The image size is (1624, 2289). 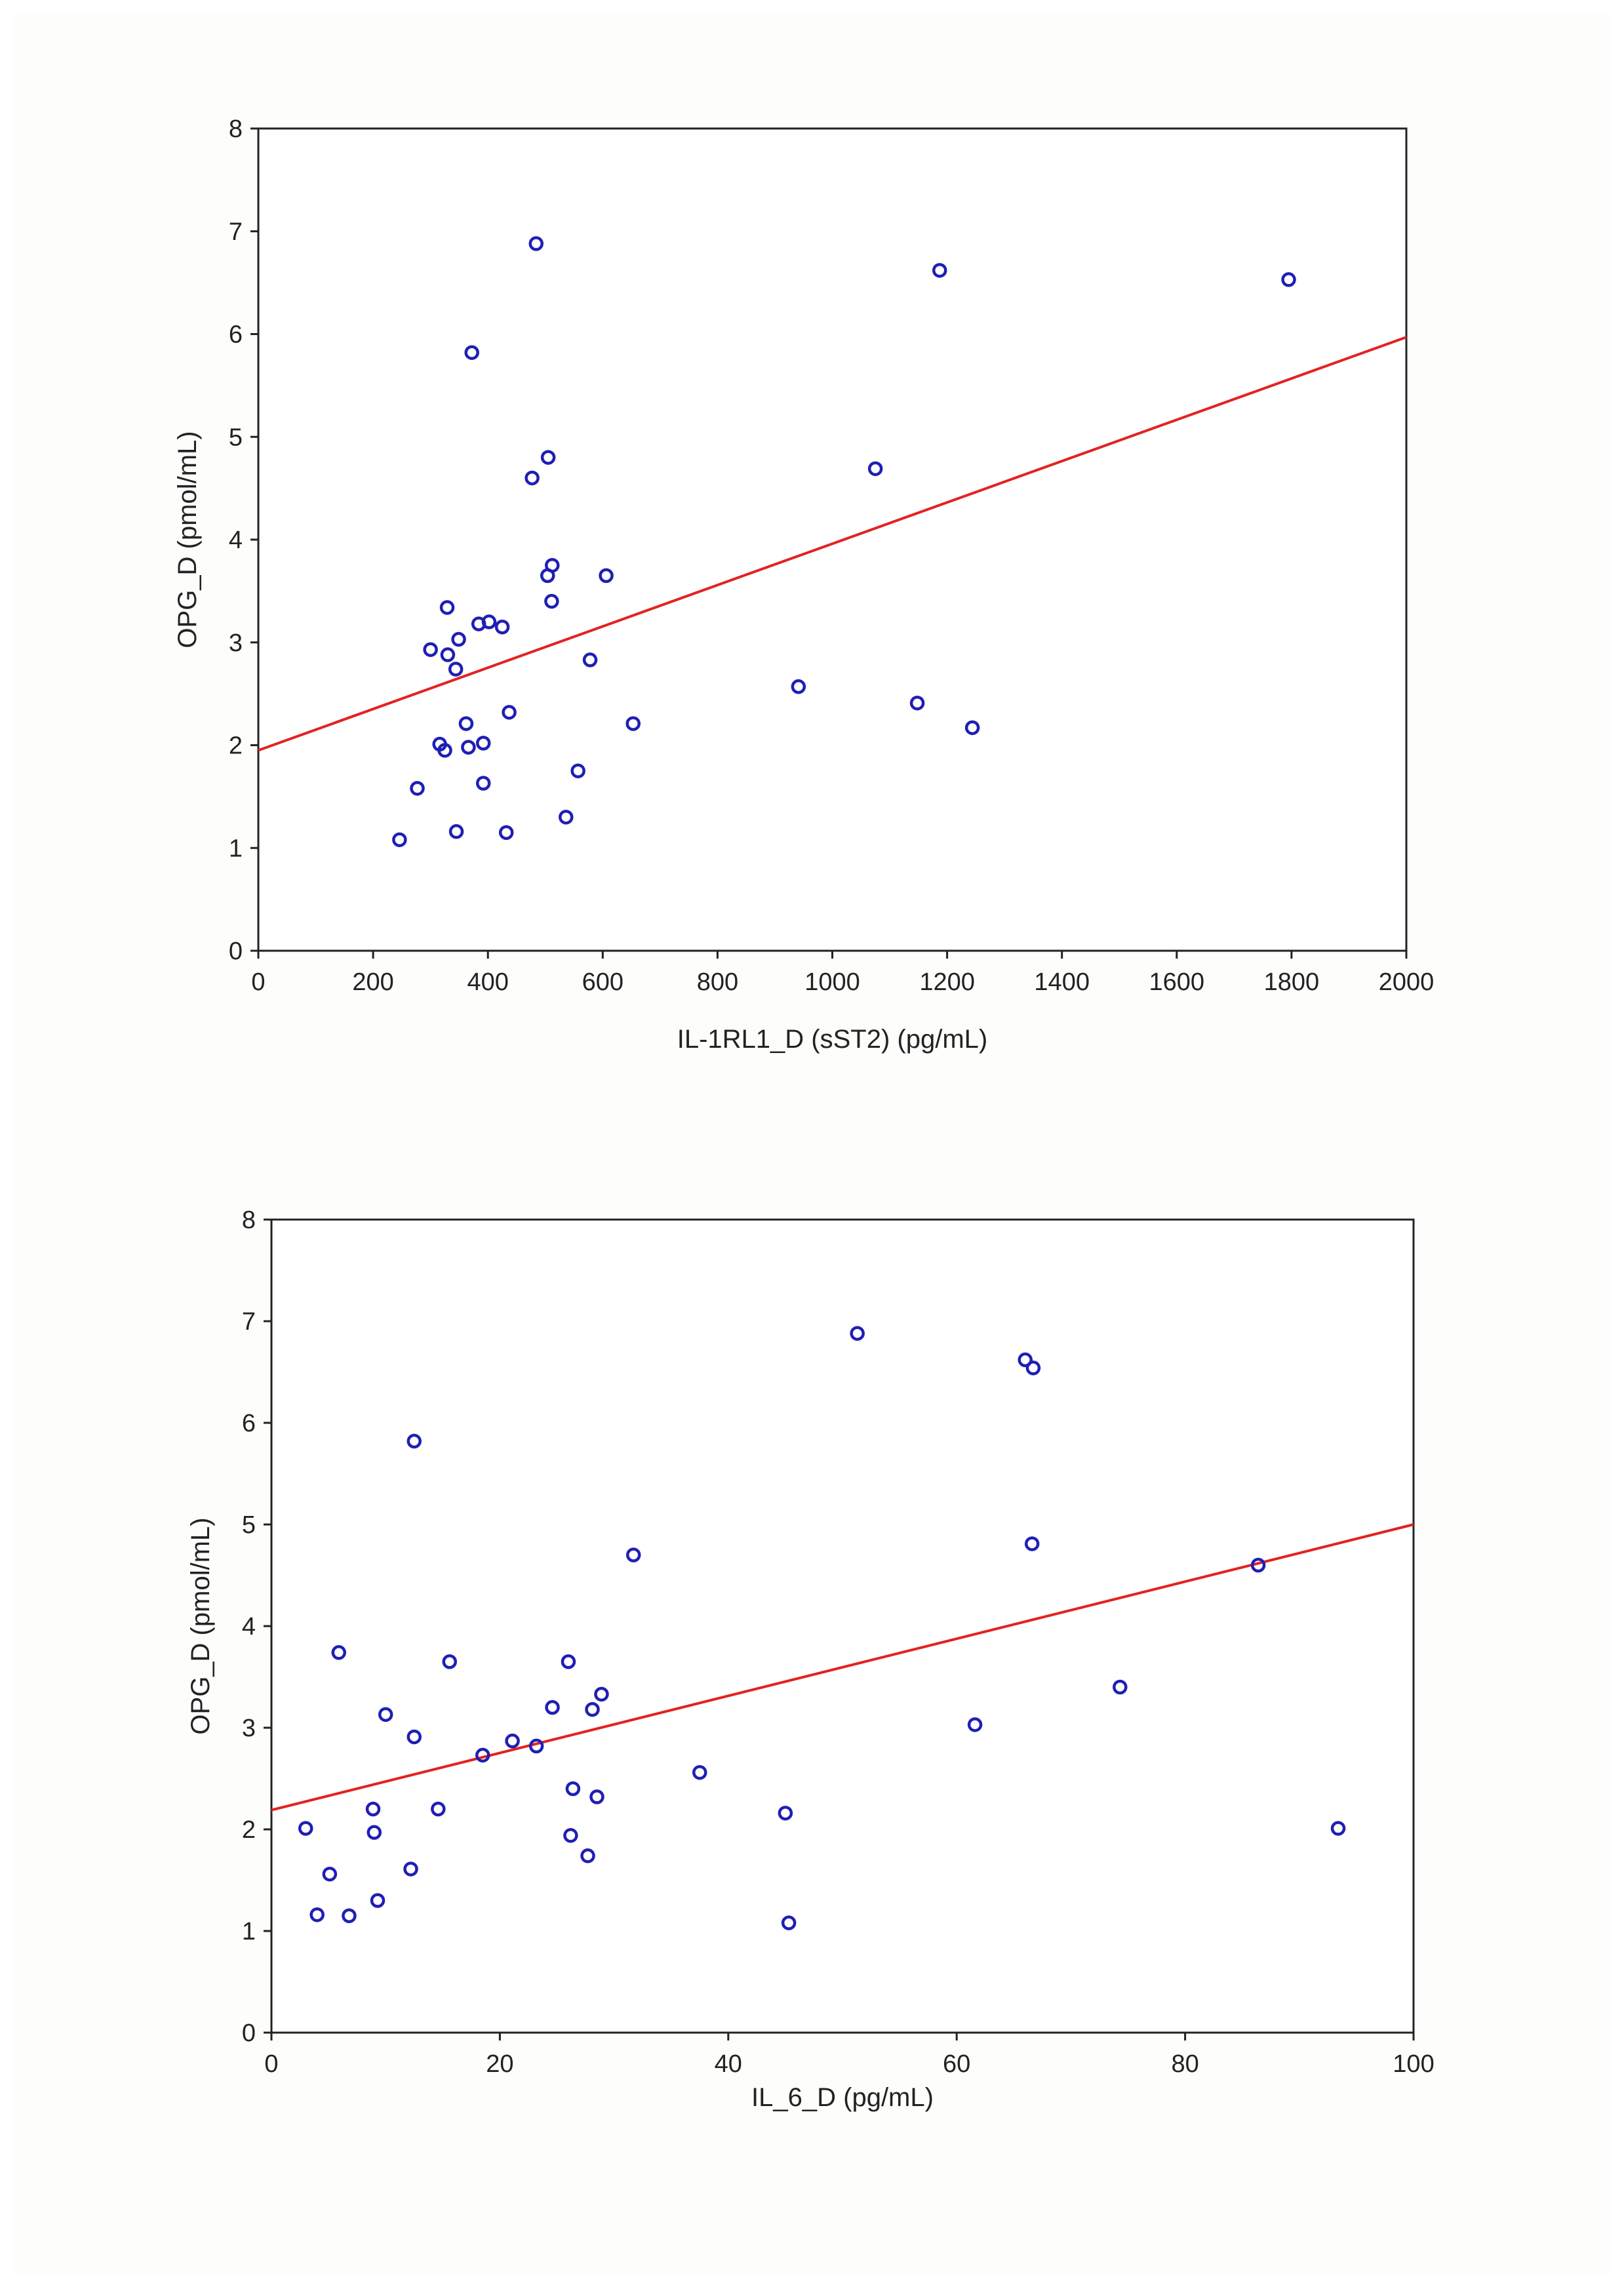 I want to click on x-tick-label: 60, so click(x=956, y=2064).